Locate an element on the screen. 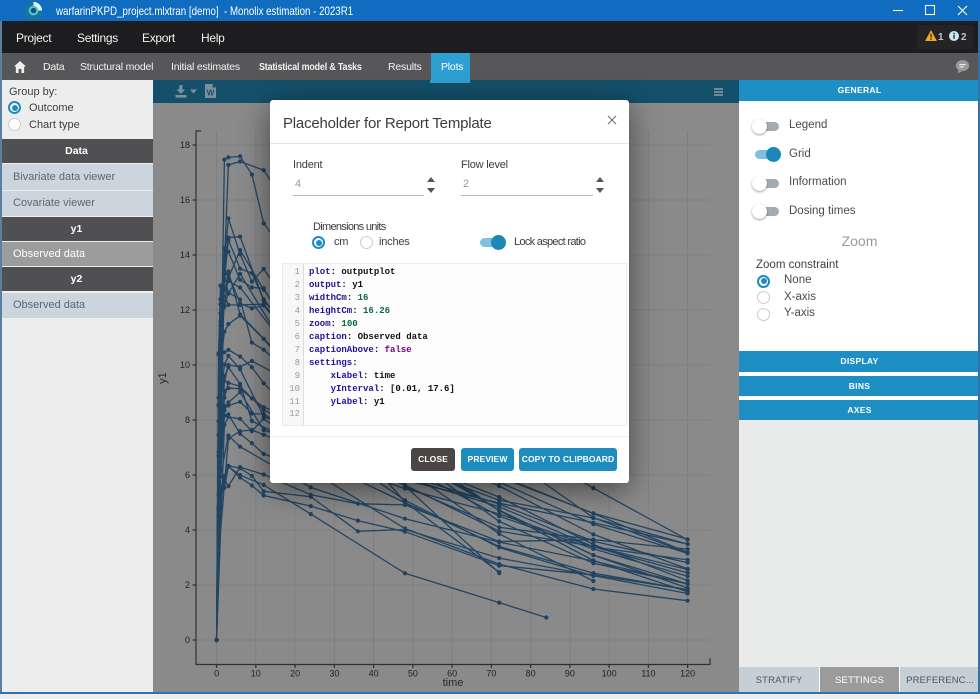 The width and height of the screenshot is (980, 699). svg-text: 20 is located at coordinates (295, 674).